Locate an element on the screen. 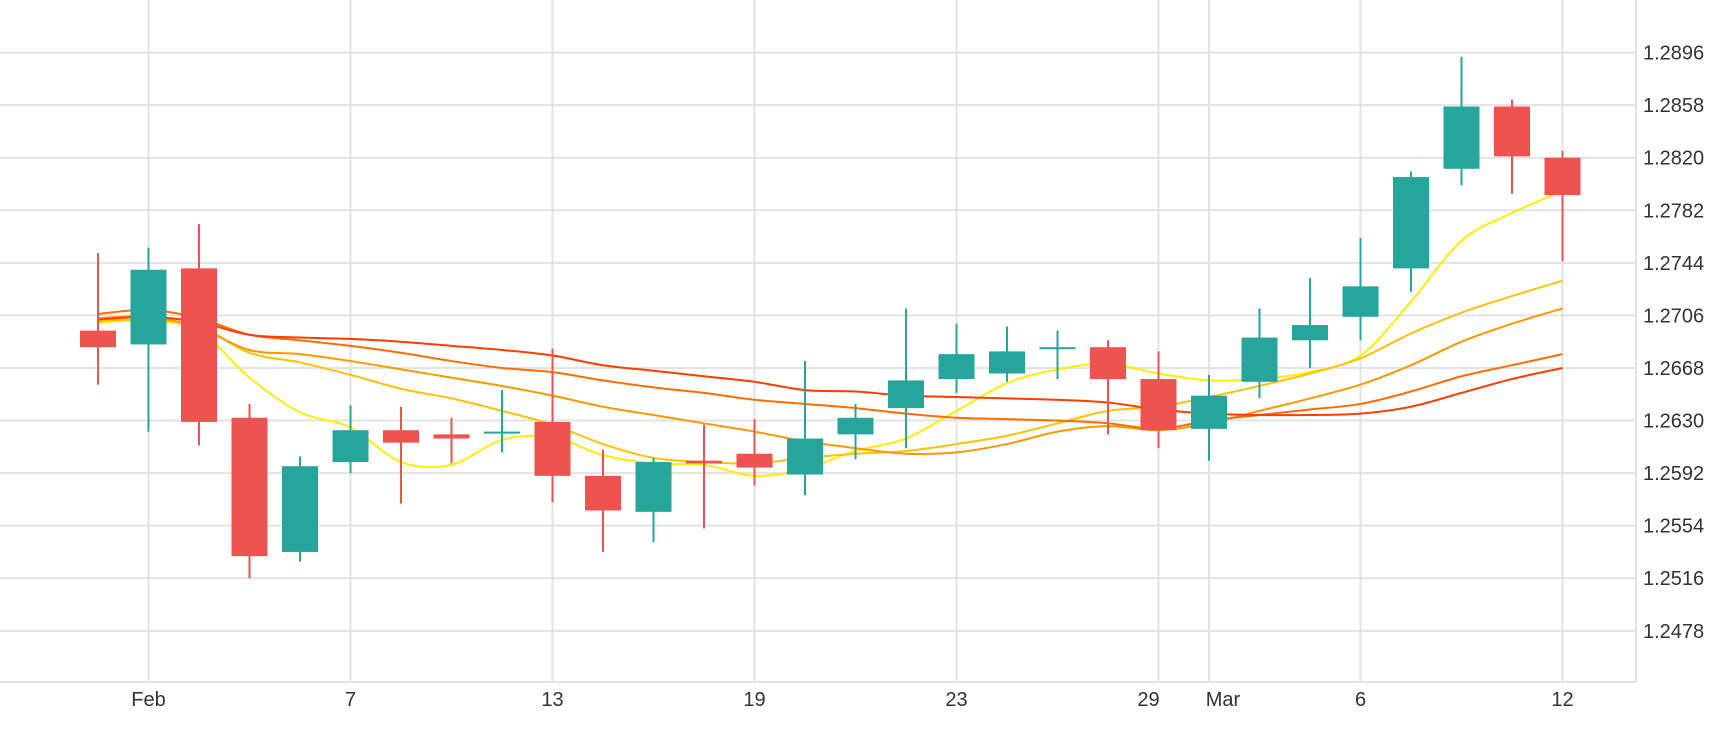 The width and height of the screenshot is (1730, 730). y-tick-label: 1.2820 is located at coordinates (1673, 159).